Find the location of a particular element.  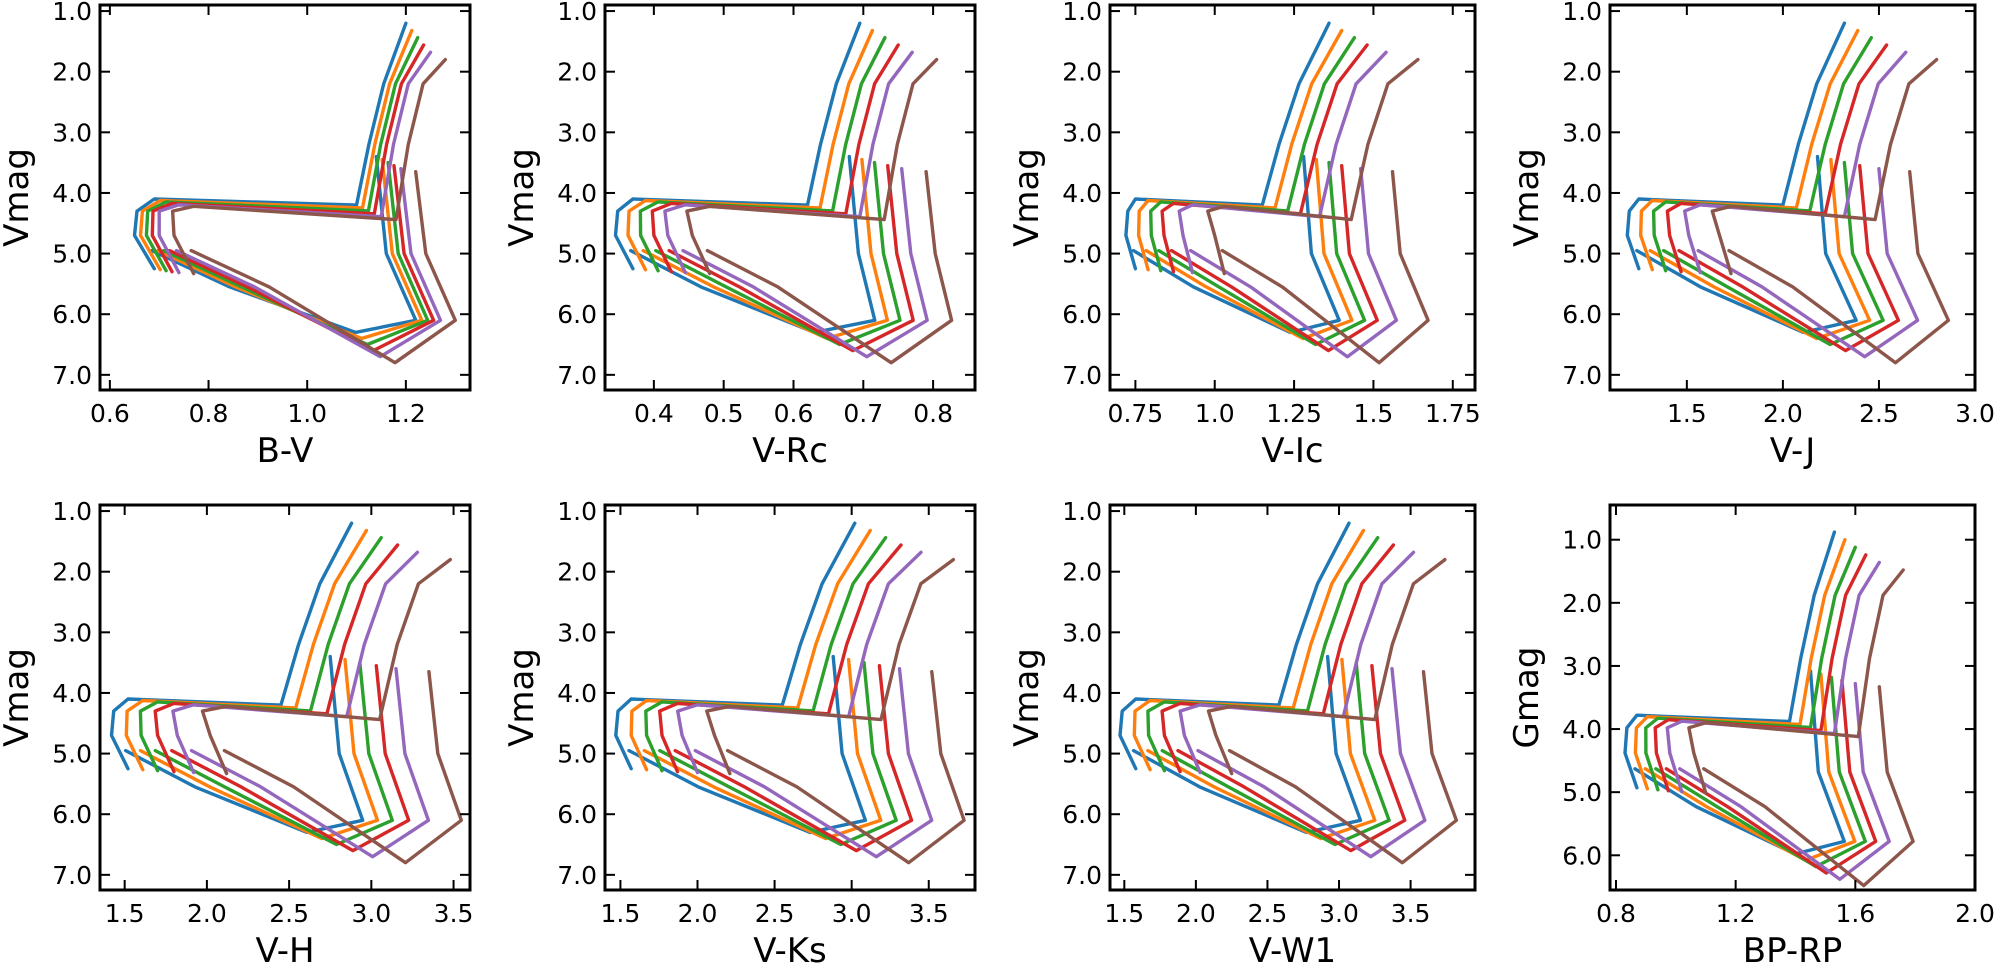

x-tick-label: 3.5 is located at coordinates (929, 913).